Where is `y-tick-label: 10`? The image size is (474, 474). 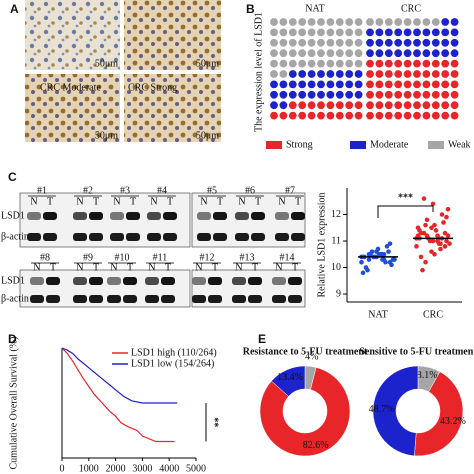 y-tick-label: 10 is located at coordinates (336, 267).